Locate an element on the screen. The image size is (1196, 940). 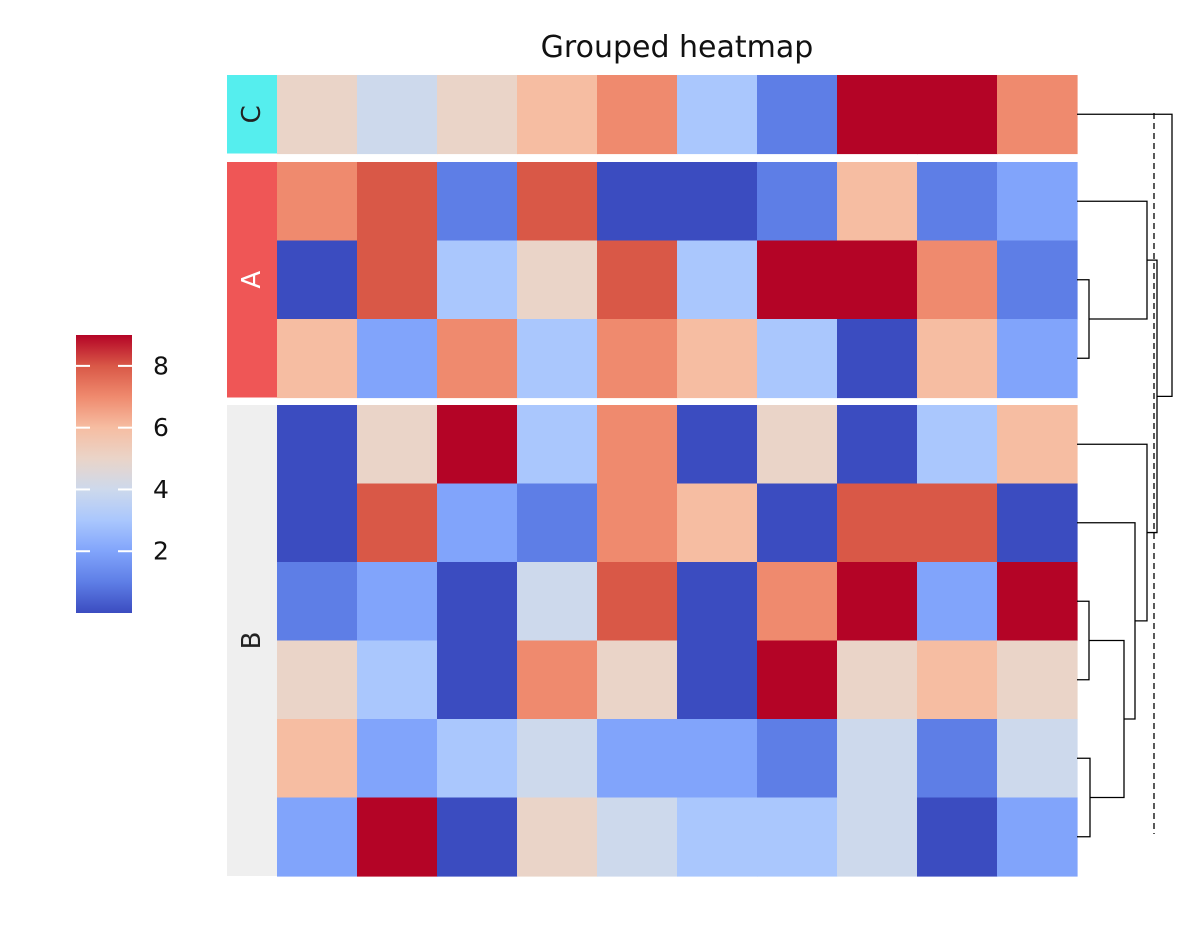
group-bar-b is located at coordinates (252, 640).